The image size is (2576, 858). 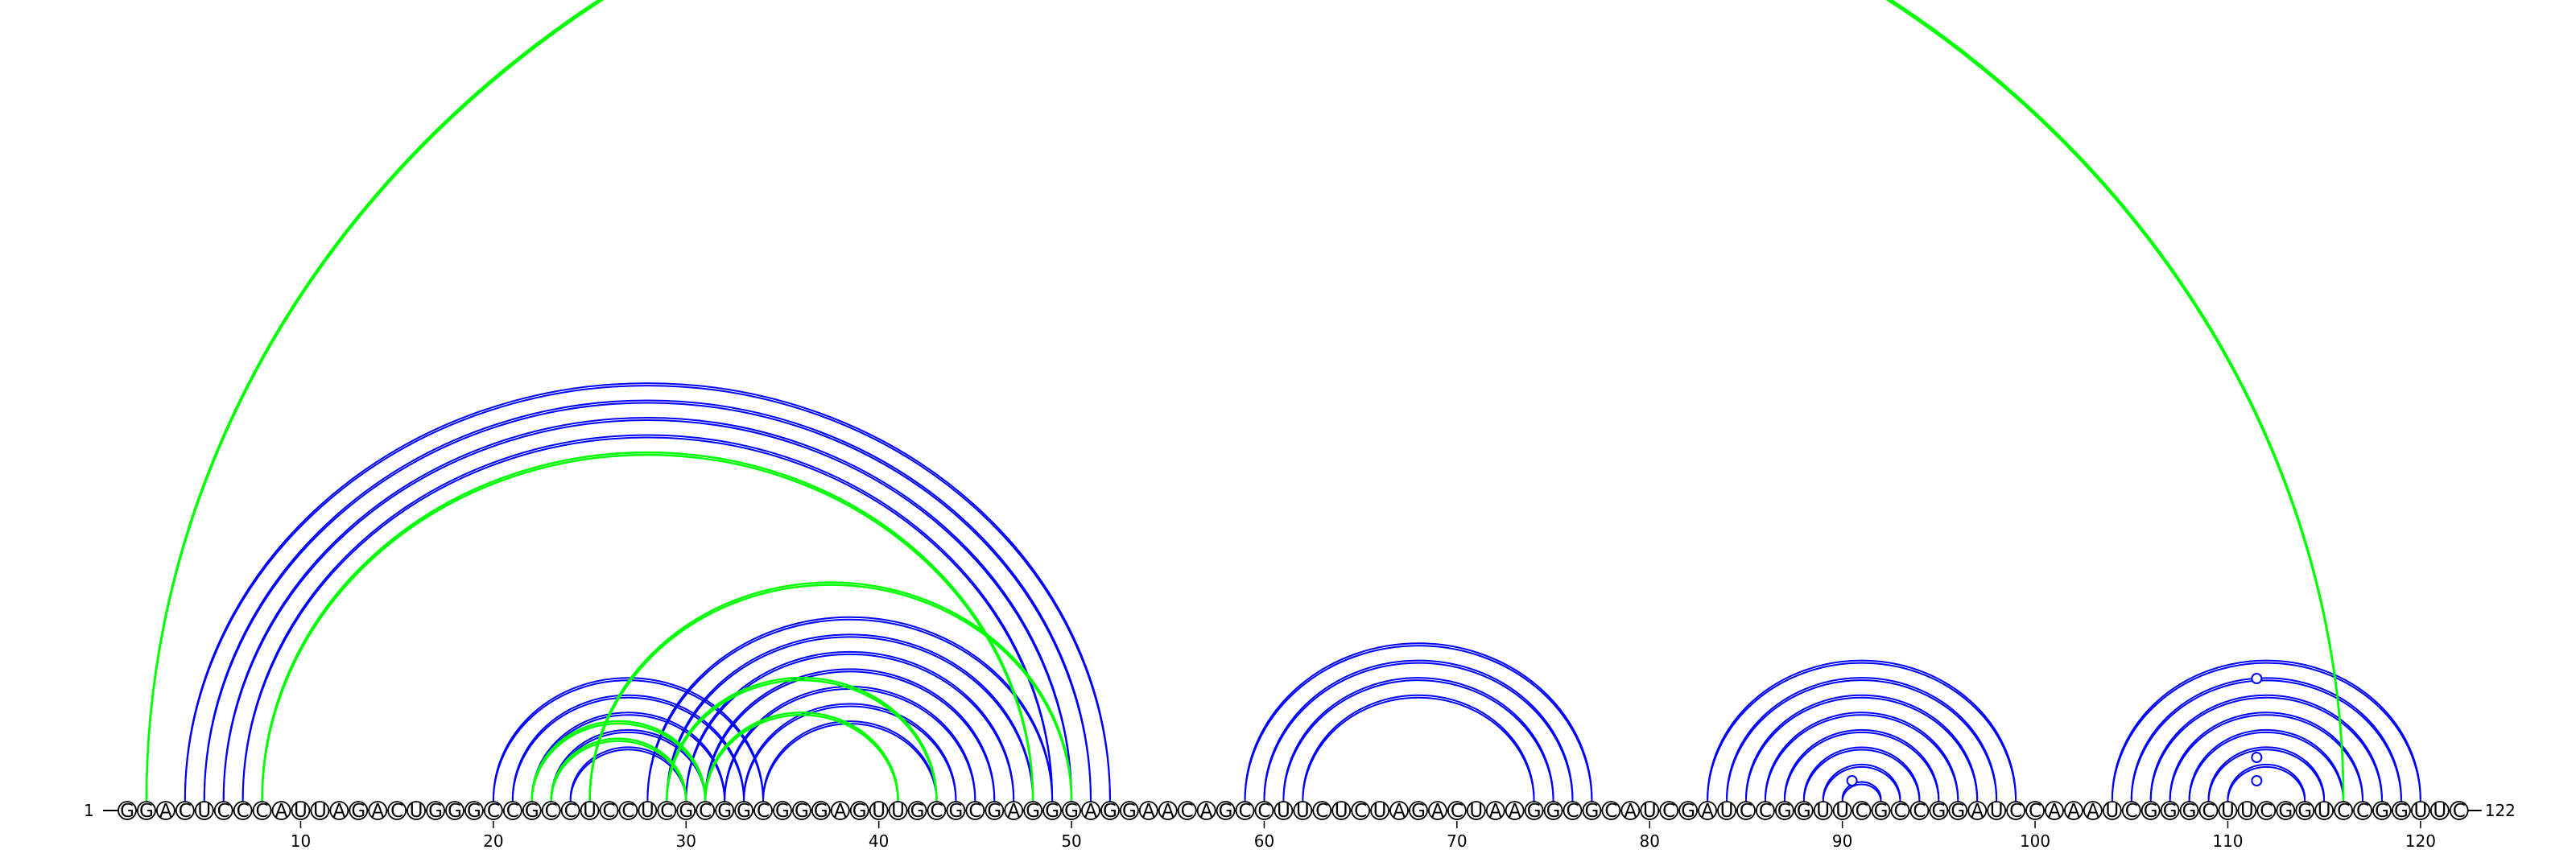 What do you see at coordinates (301, 841) in the screenshot?
I see `tick-label: 10` at bounding box center [301, 841].